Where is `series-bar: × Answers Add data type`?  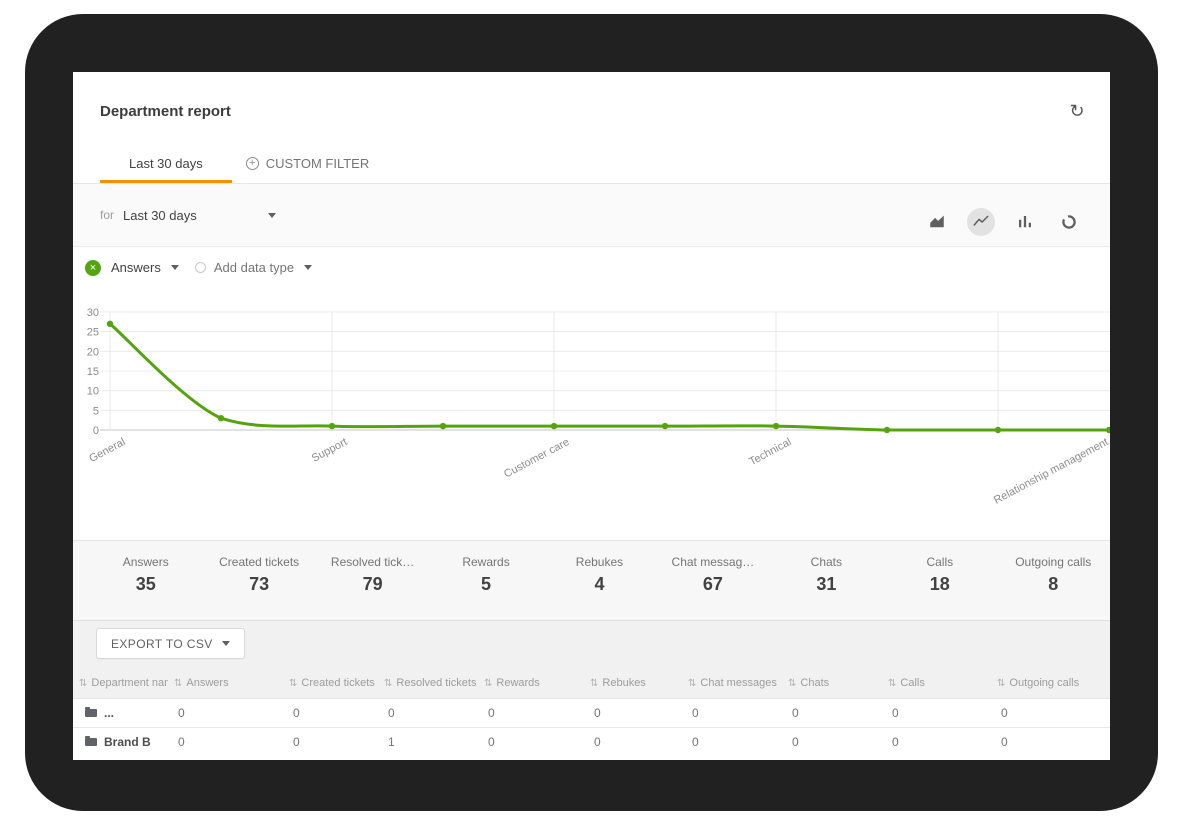
series-bar: × Answers Add data type is located at coordinates (591, 267).